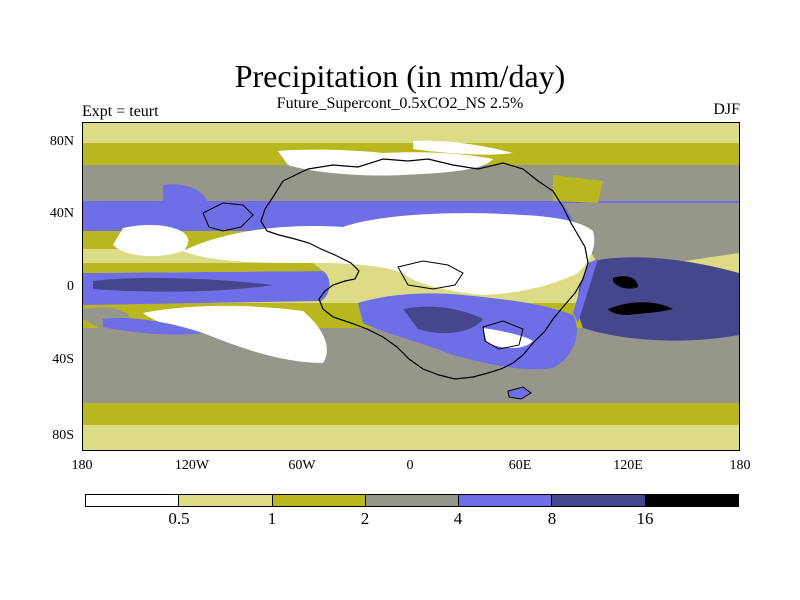 The width and height of the screenshot is (800, 600). What do you see at coordinates (578, 189) in the screenshot?
I see `region-north-olive` at bounding box center [578, 189].